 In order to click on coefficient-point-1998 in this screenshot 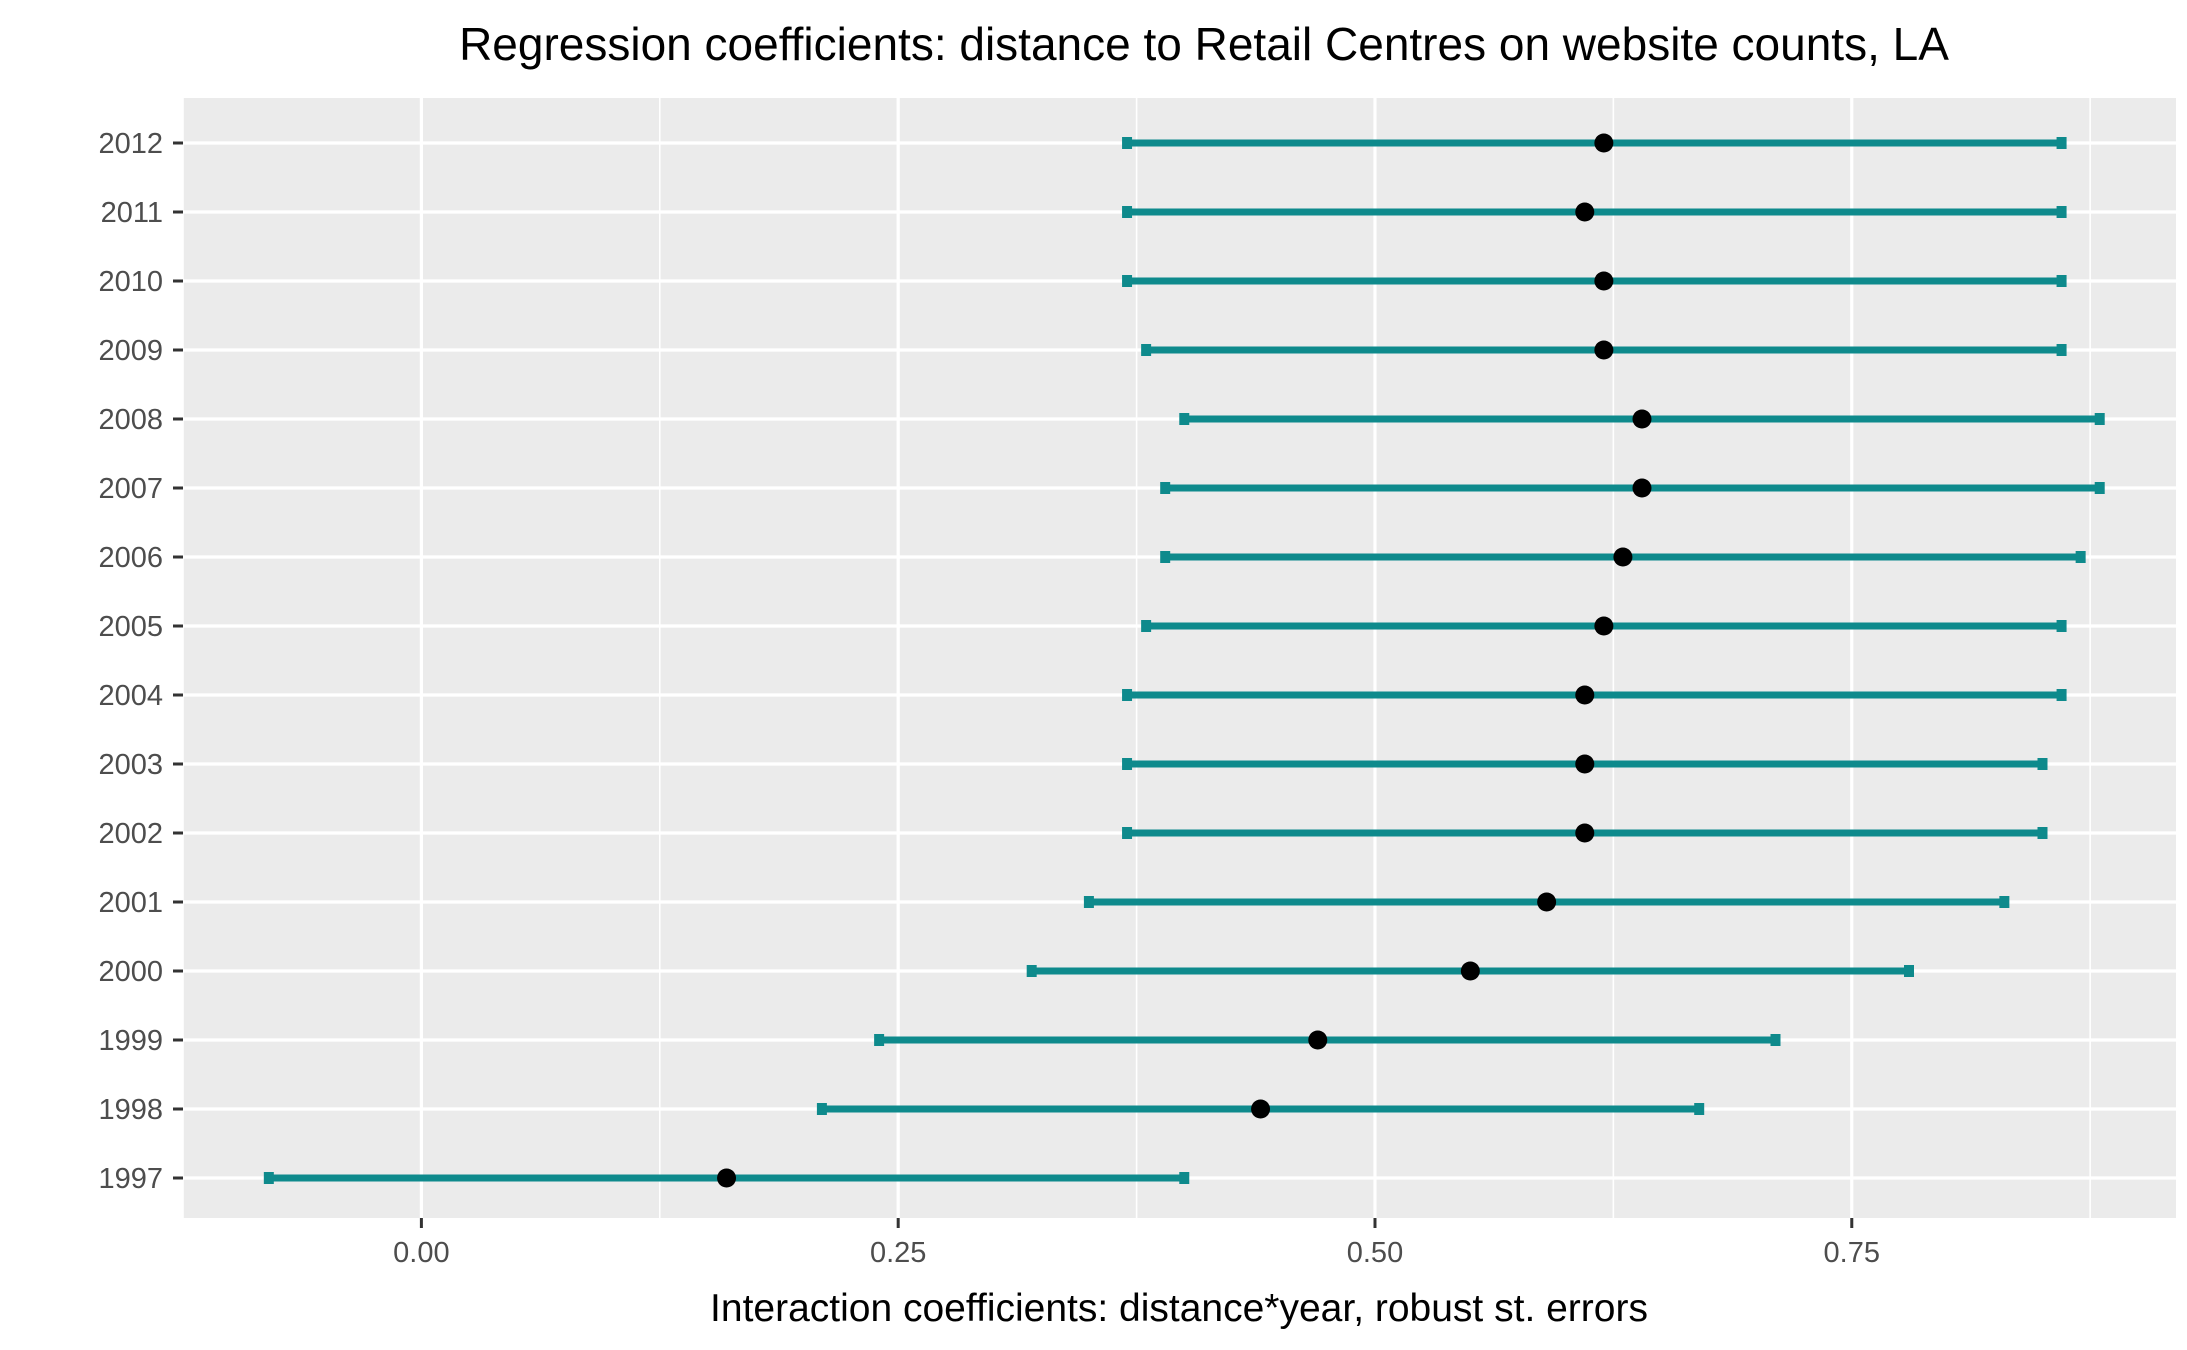, I will do `click(1261, 1109)`.